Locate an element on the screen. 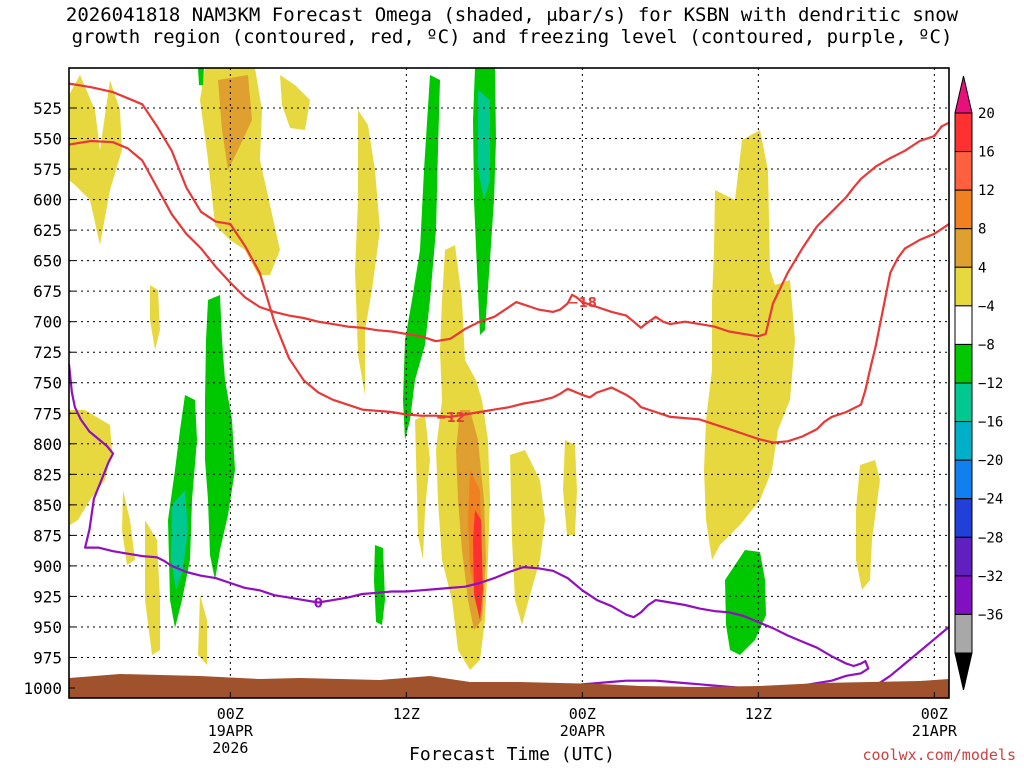 The height and width of the screenshot is (768, 1024). x-tick-date: 20APR is located at coordinates (583, 731).